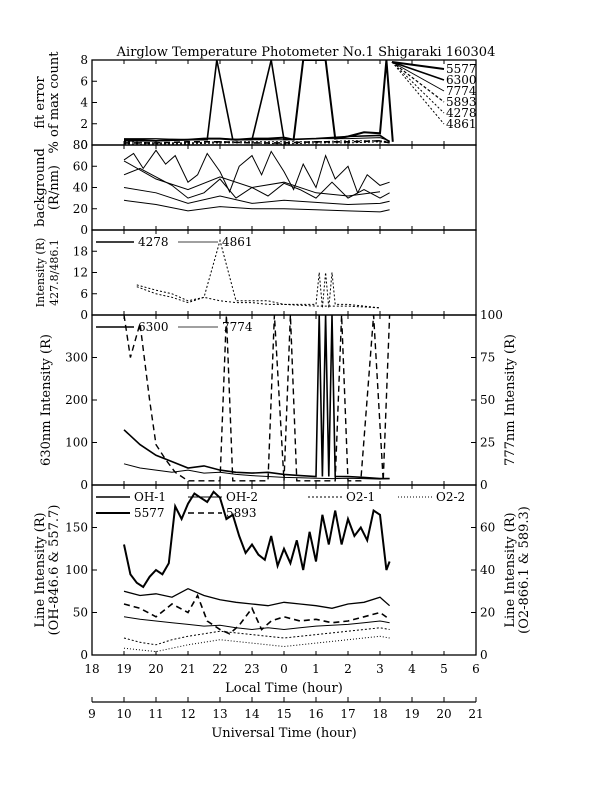 The image size is (612, 792). What do you see at coordinates (487, 613) in the screenshot?
I see `y2-tick-label: 20` at bounding box center [487, 613].